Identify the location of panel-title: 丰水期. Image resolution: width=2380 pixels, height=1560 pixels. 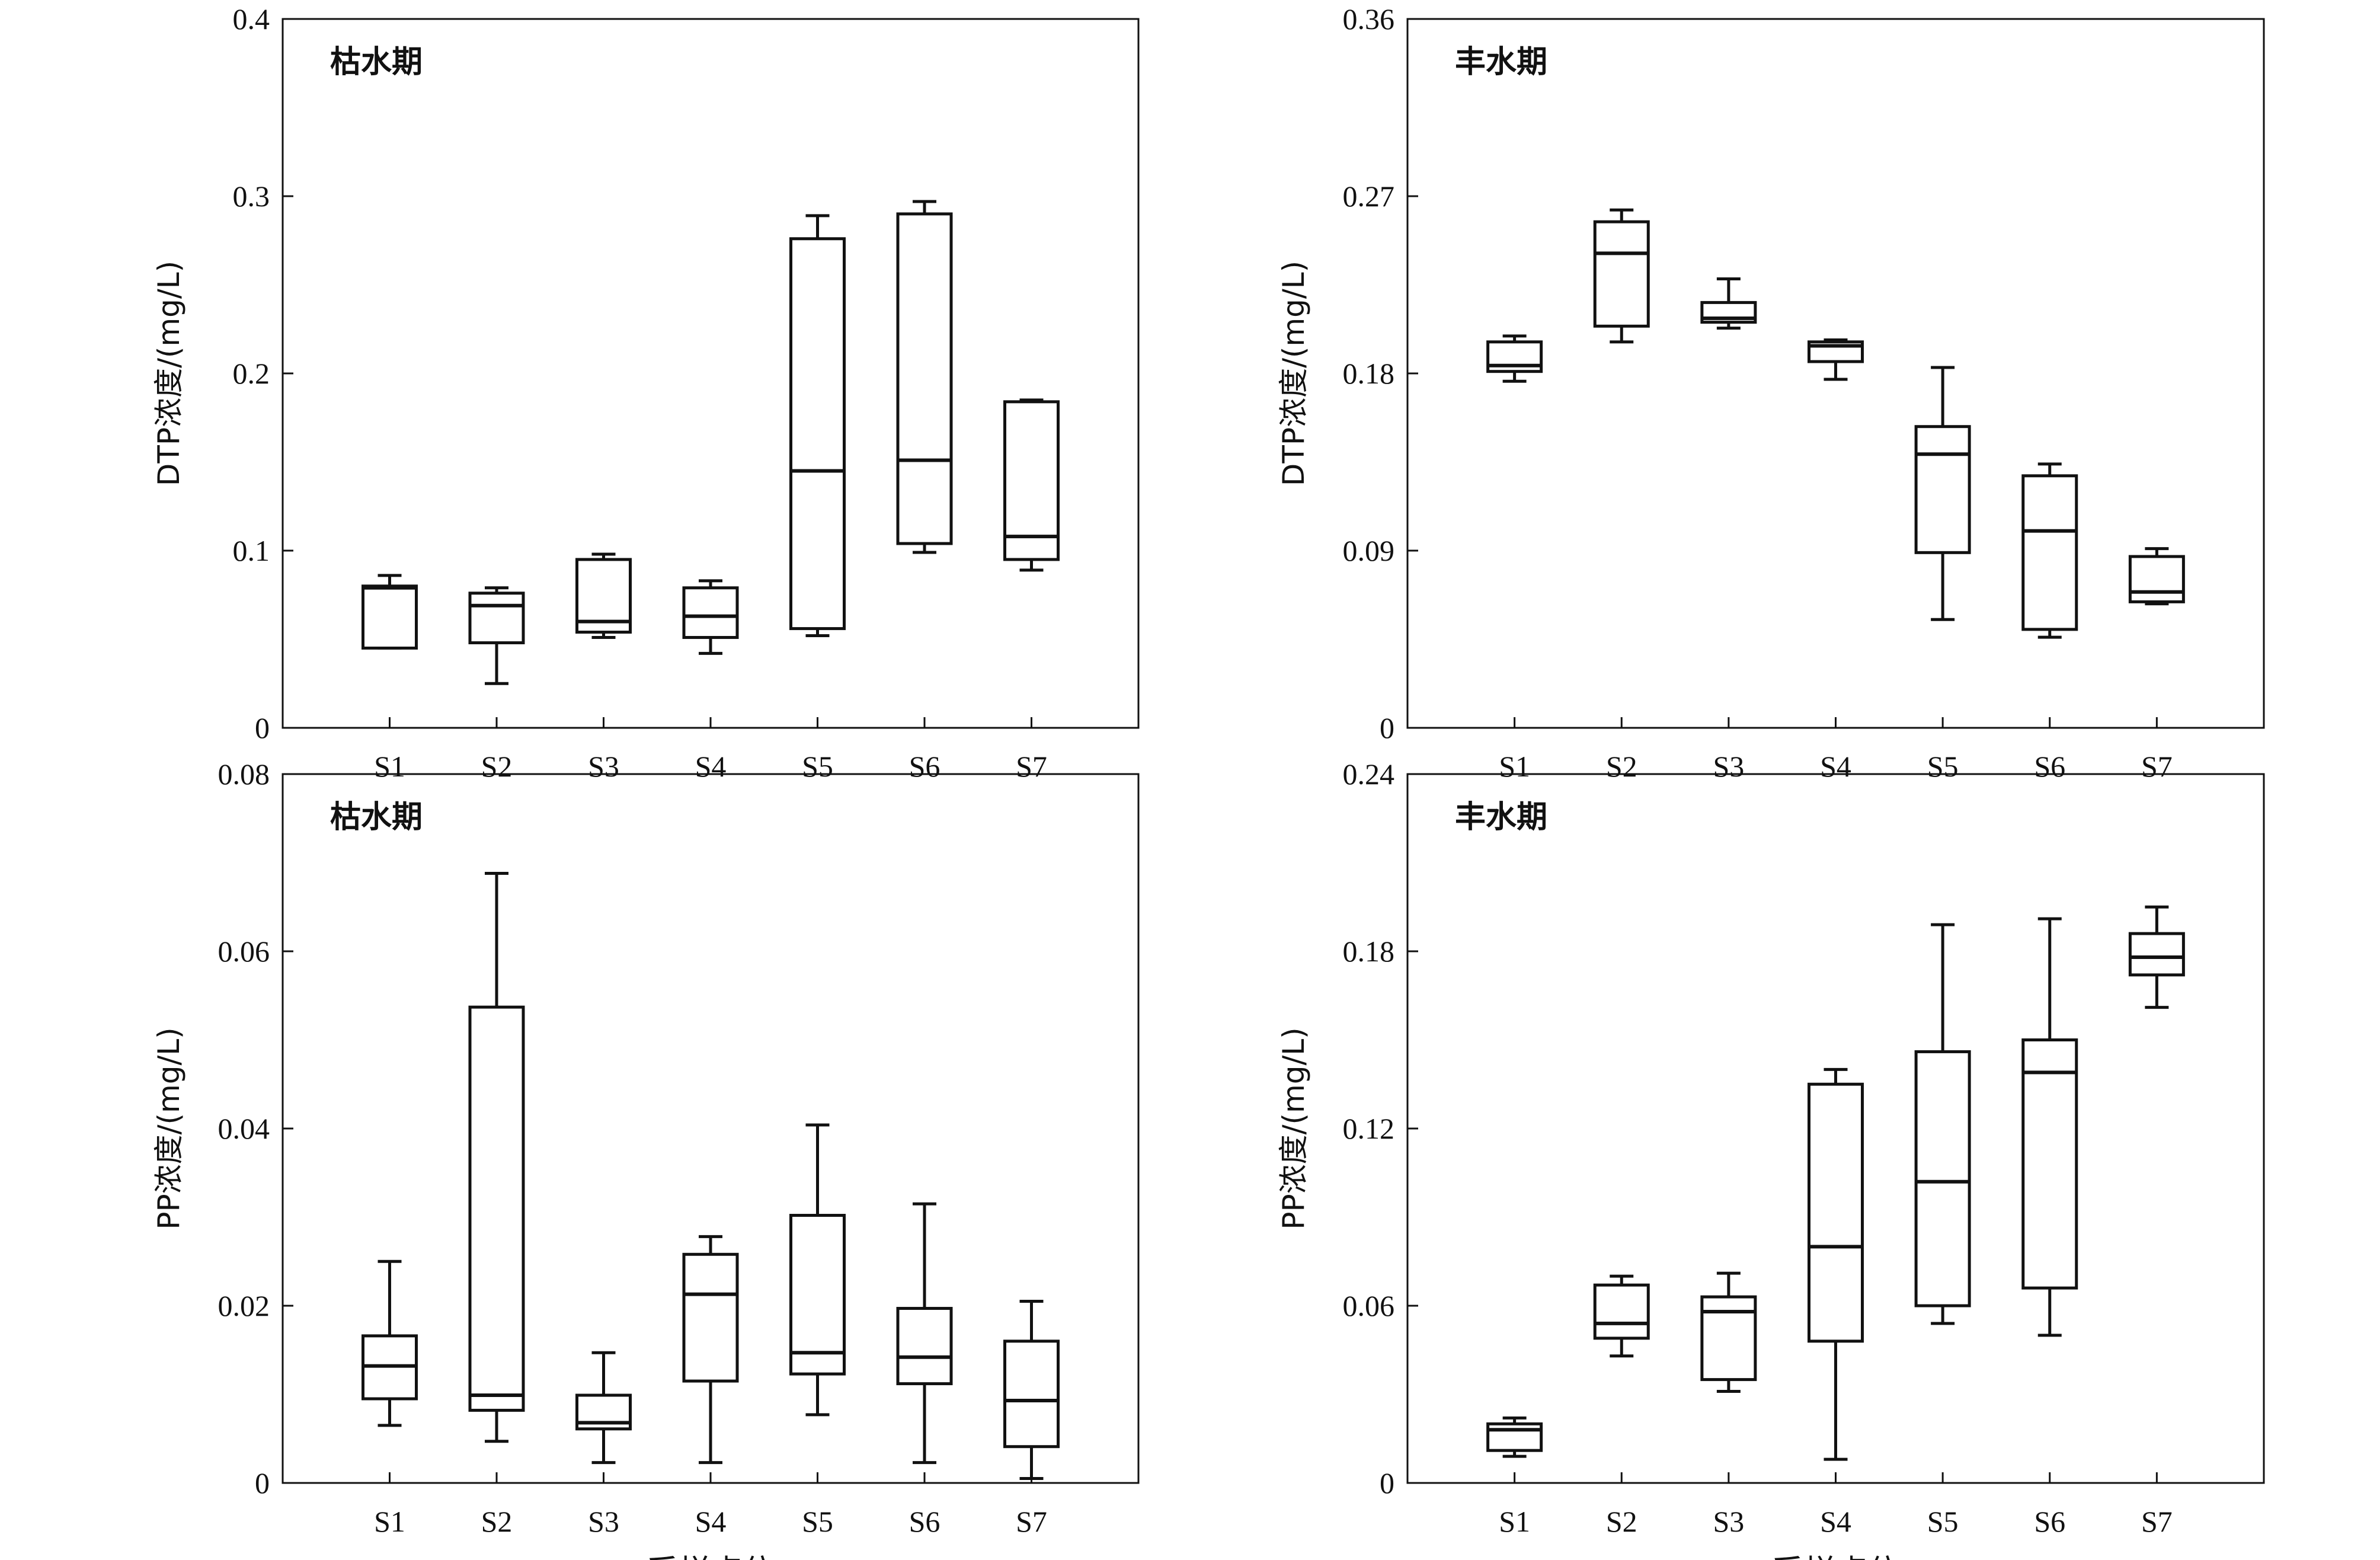
(1501, 817).